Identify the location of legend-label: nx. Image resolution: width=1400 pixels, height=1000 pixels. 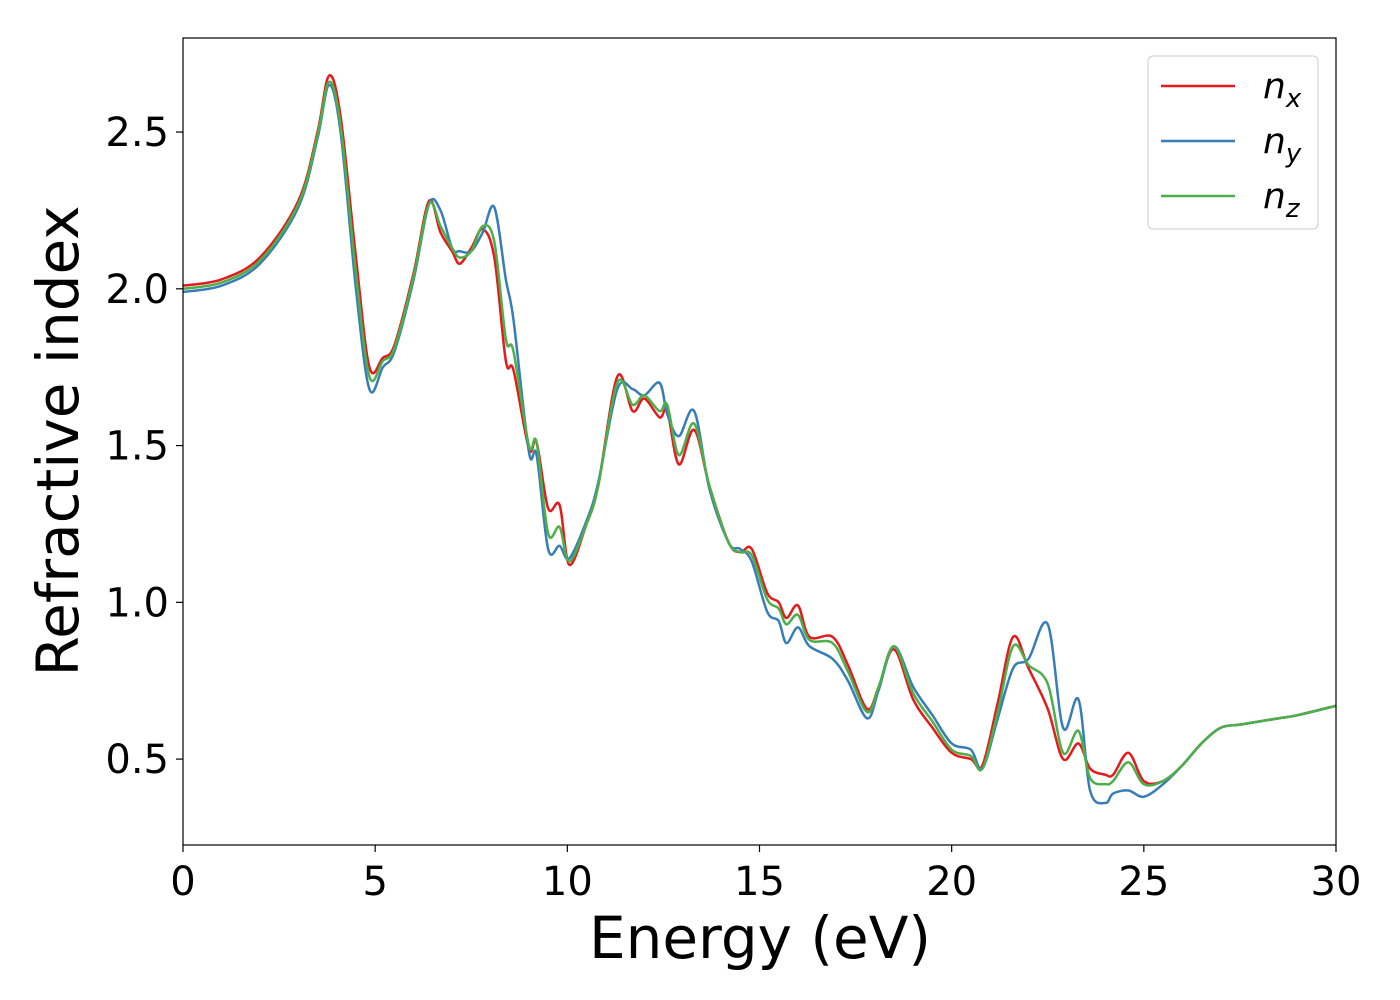
(1282, 90).